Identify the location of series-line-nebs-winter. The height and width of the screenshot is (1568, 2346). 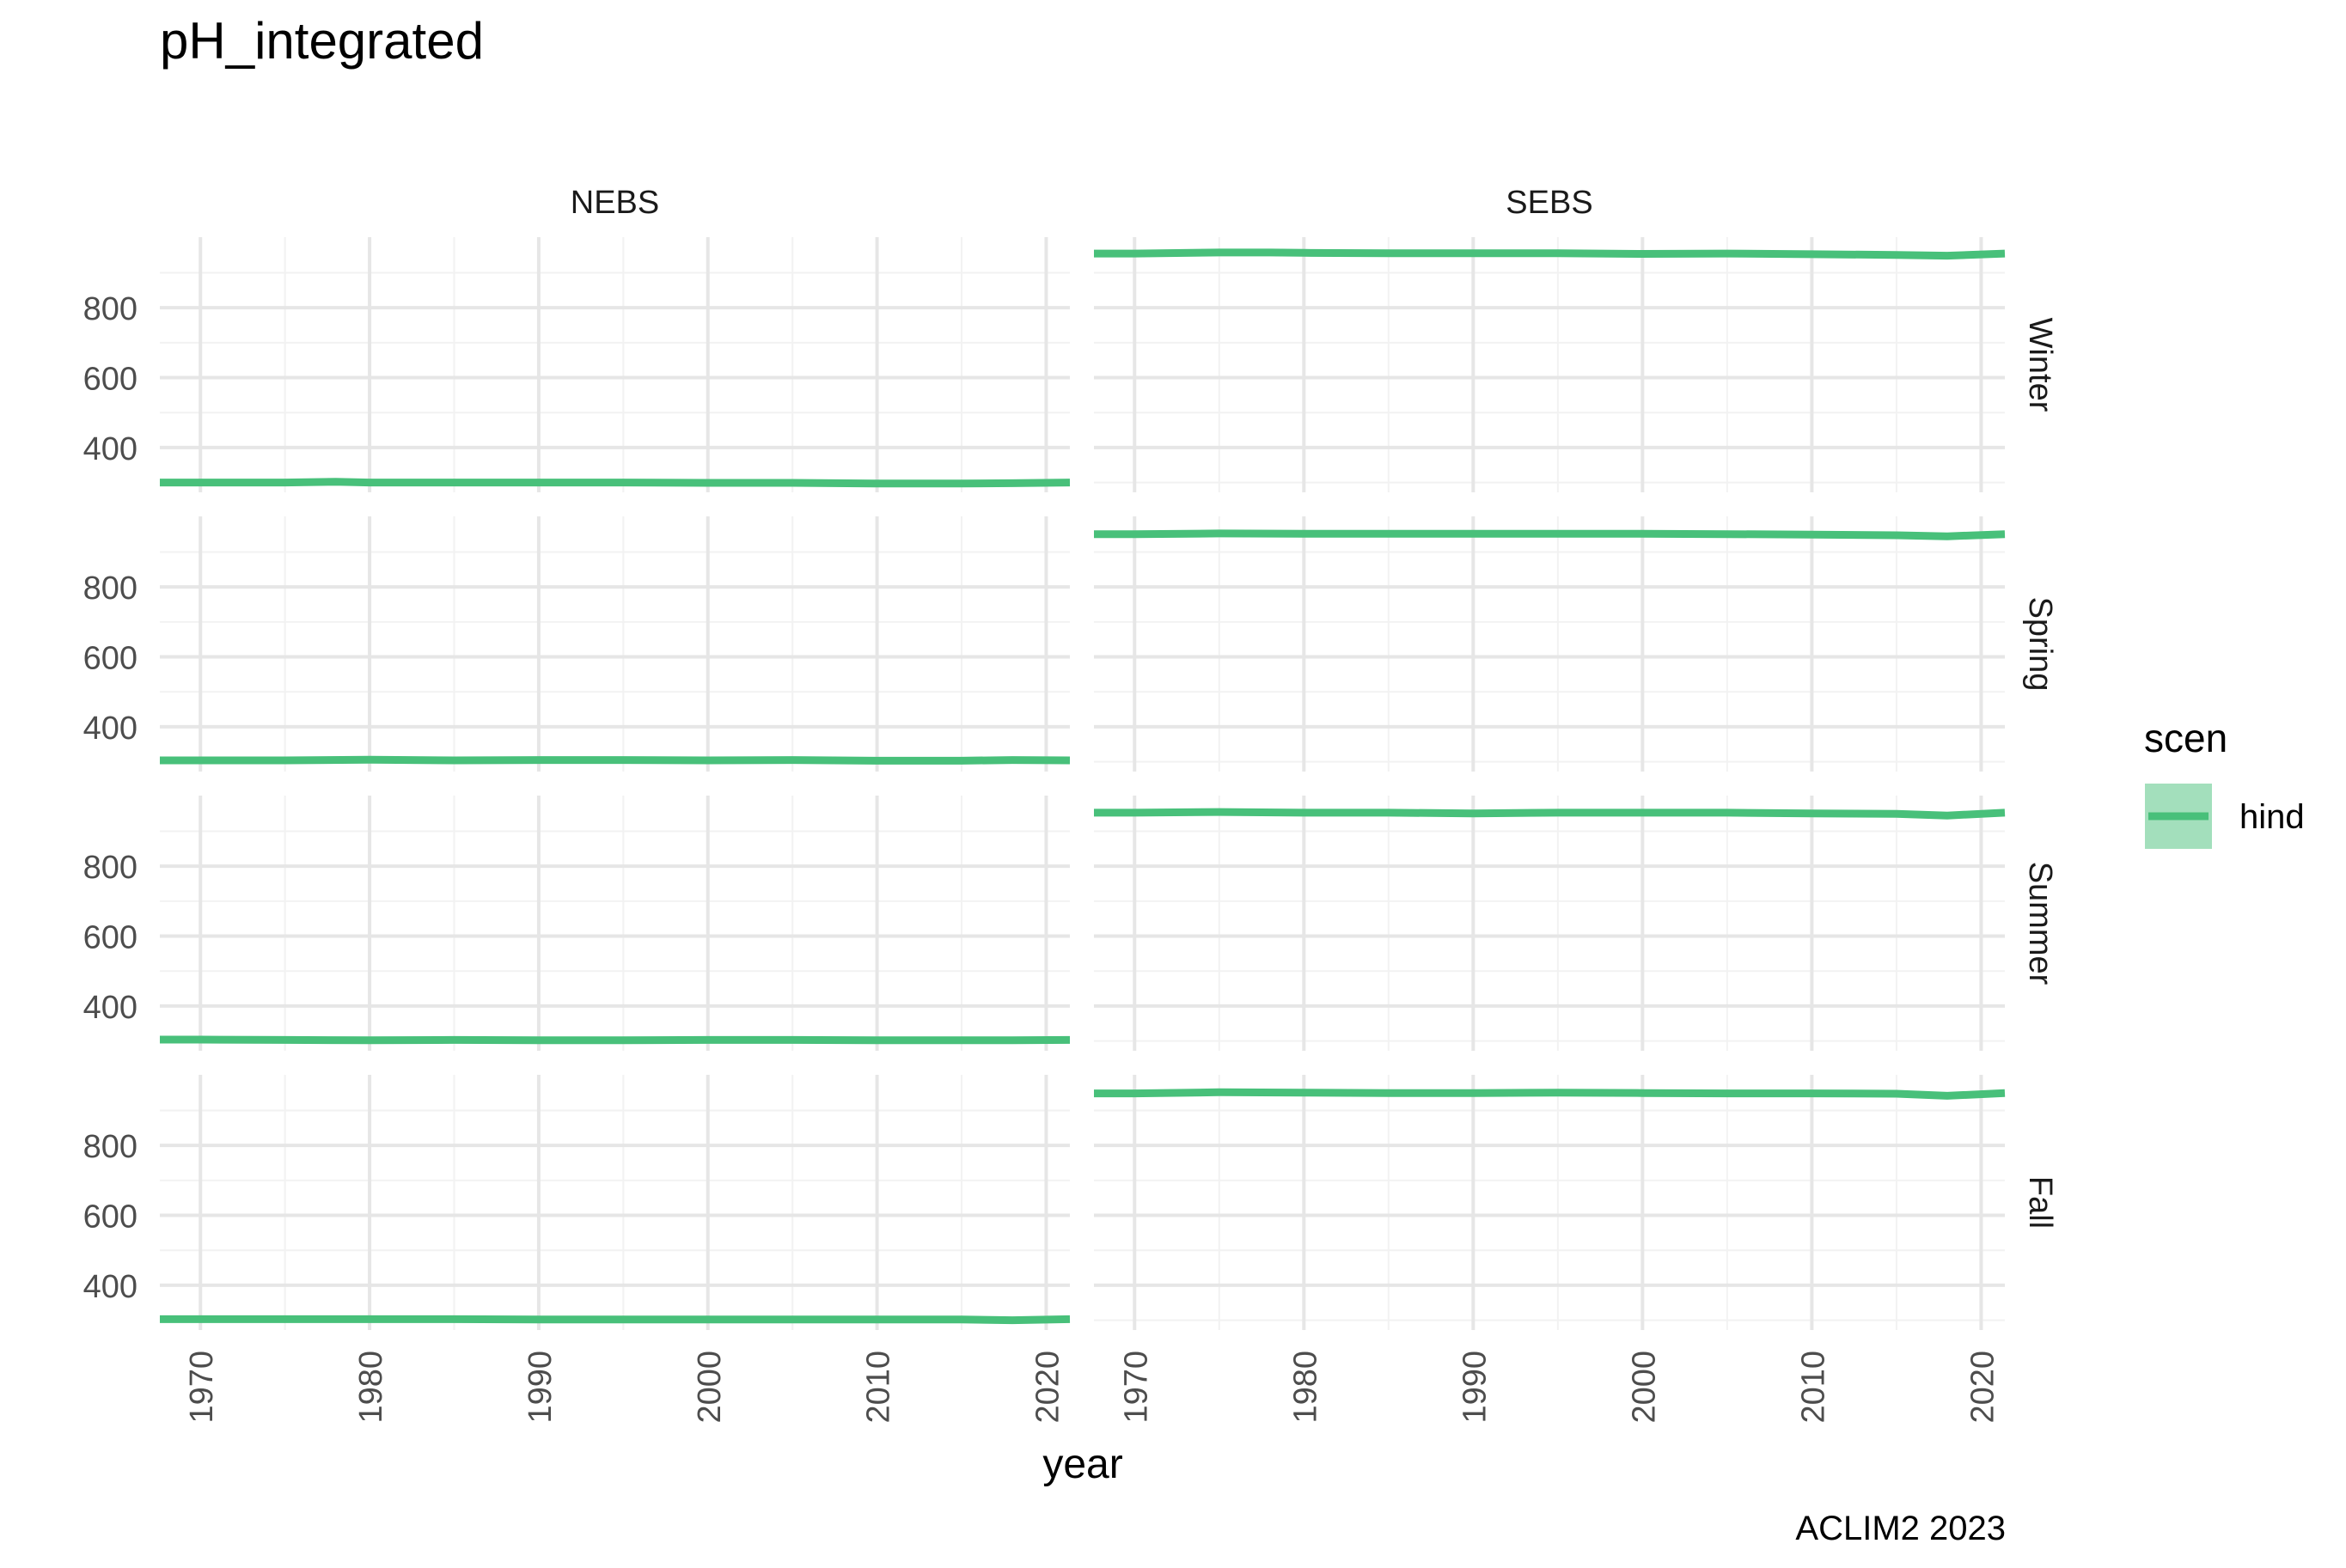
(615, 483).